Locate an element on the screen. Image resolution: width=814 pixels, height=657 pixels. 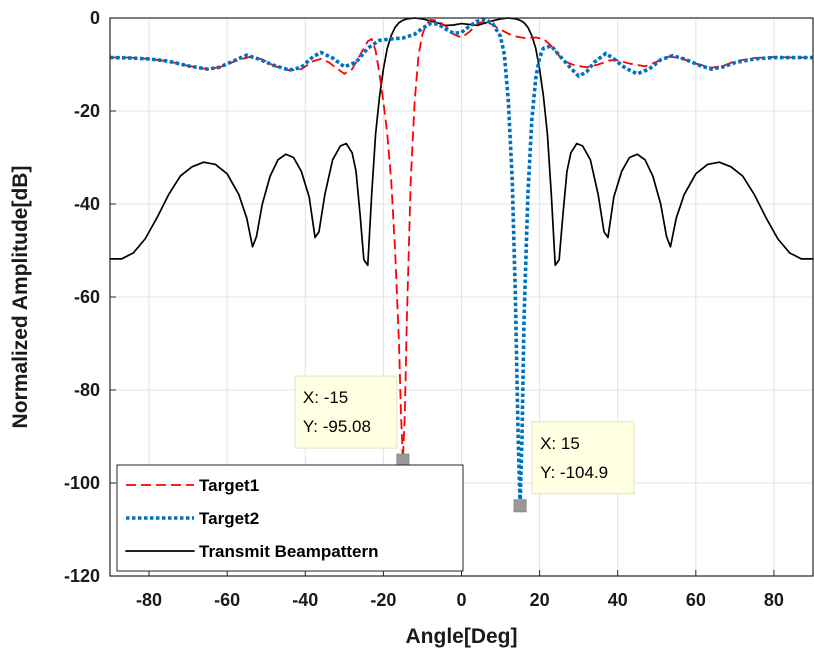
legend-label: Transmit Beampattern is located at coordinates (289, 551).